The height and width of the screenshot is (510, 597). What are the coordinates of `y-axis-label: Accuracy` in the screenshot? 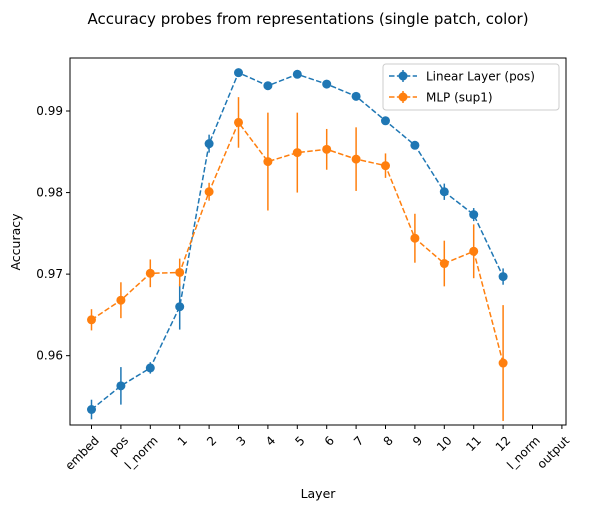 It's located at (15, 242).